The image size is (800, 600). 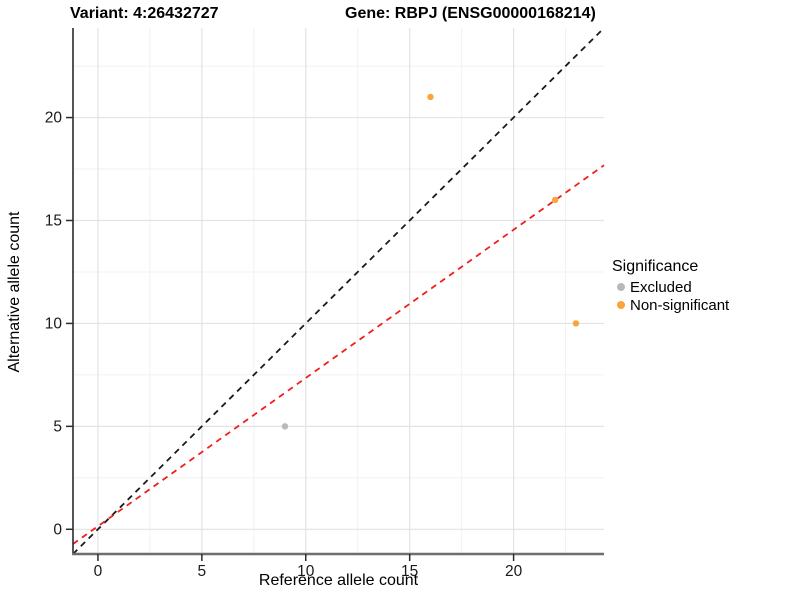 I want to click on x-tick-label: 10, so click(x=306, y=571).